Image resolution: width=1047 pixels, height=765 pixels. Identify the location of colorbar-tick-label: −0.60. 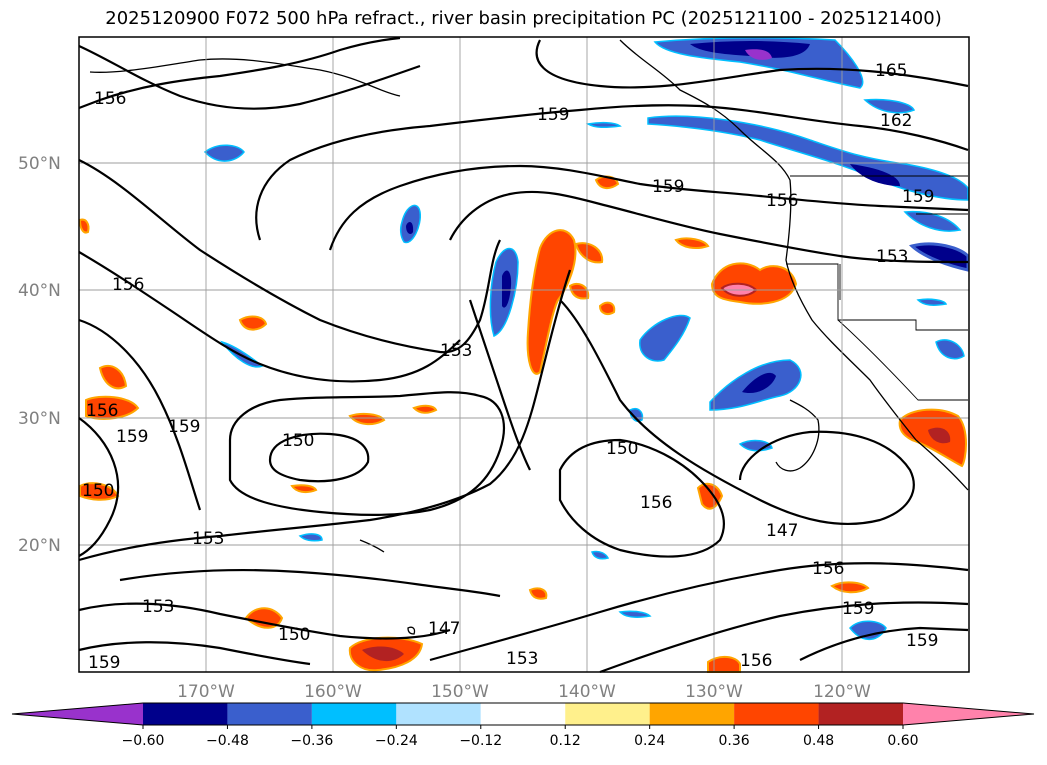
(143, 741).